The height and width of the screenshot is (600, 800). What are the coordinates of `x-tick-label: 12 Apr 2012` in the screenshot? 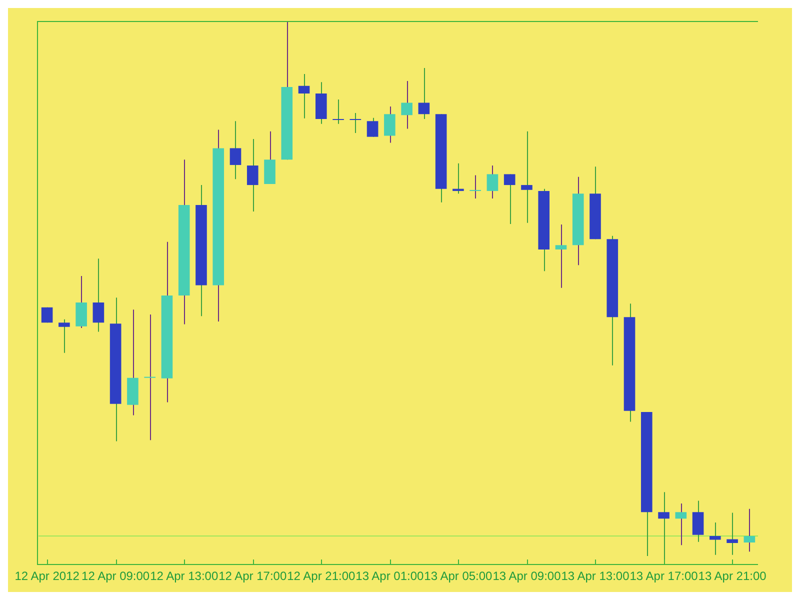 It's located at (47, 576).